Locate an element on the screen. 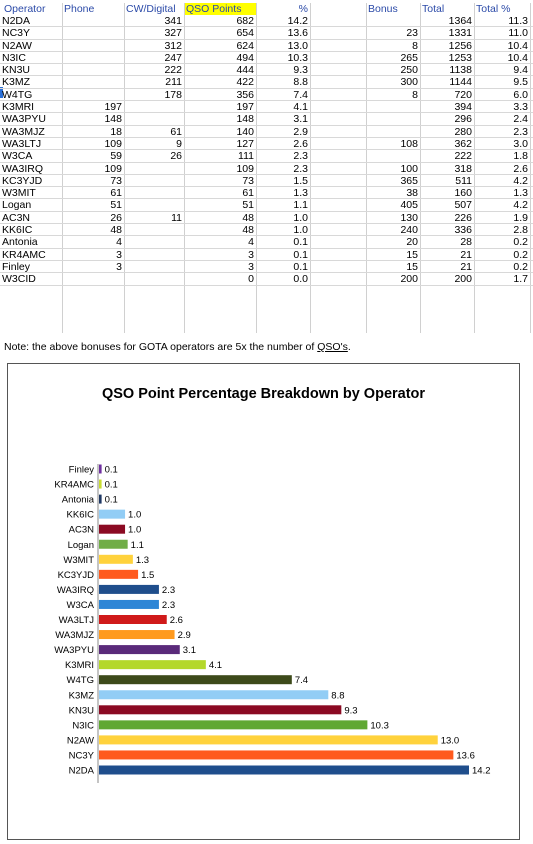 This screenshot has width=533, height=844. cell-bonus: 100 is located at coordinates (409, 168).